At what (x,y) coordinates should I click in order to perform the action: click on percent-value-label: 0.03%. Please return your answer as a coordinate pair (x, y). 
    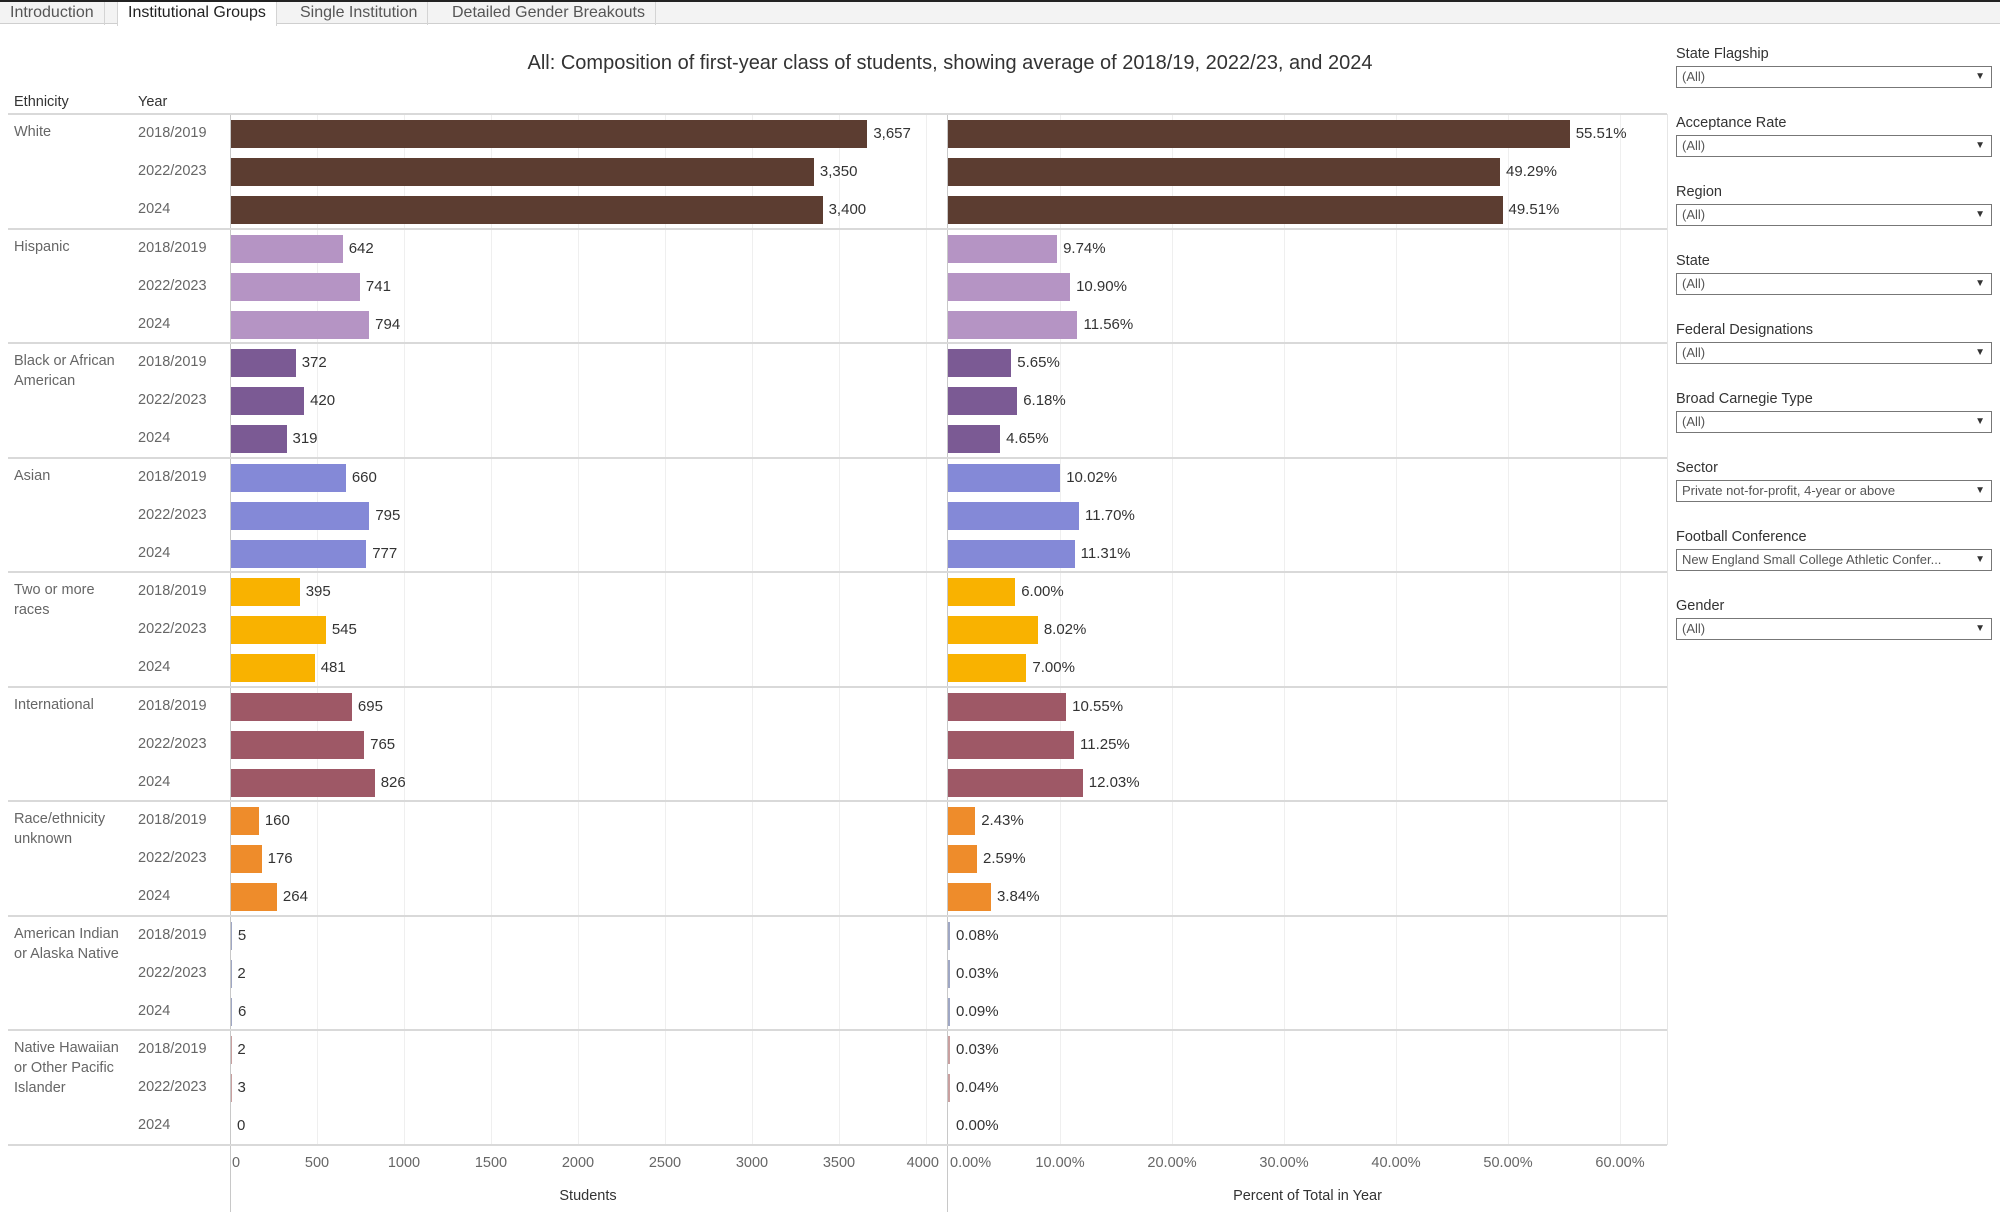
    Looking at the image, I should click on (977, 973).